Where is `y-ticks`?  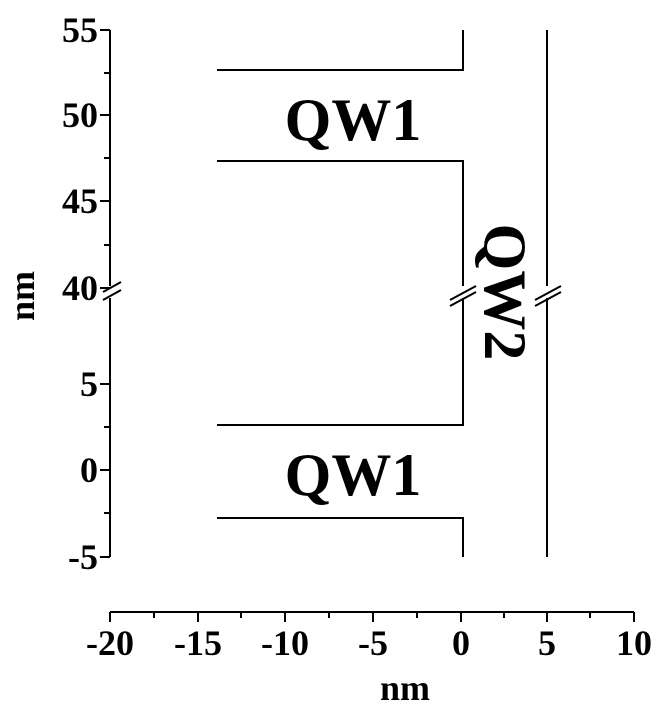 y-ticks is located at coordinates (105, 293).